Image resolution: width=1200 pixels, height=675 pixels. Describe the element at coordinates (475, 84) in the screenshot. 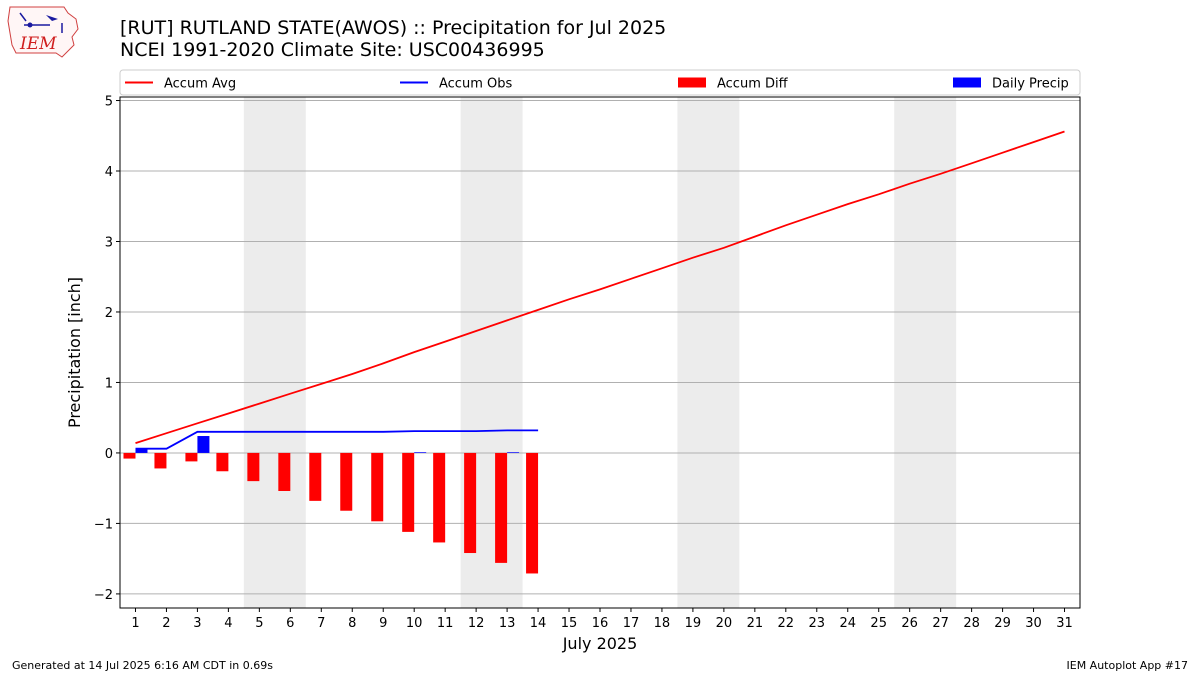

I see `legend-label: Accum Obs` at that location.